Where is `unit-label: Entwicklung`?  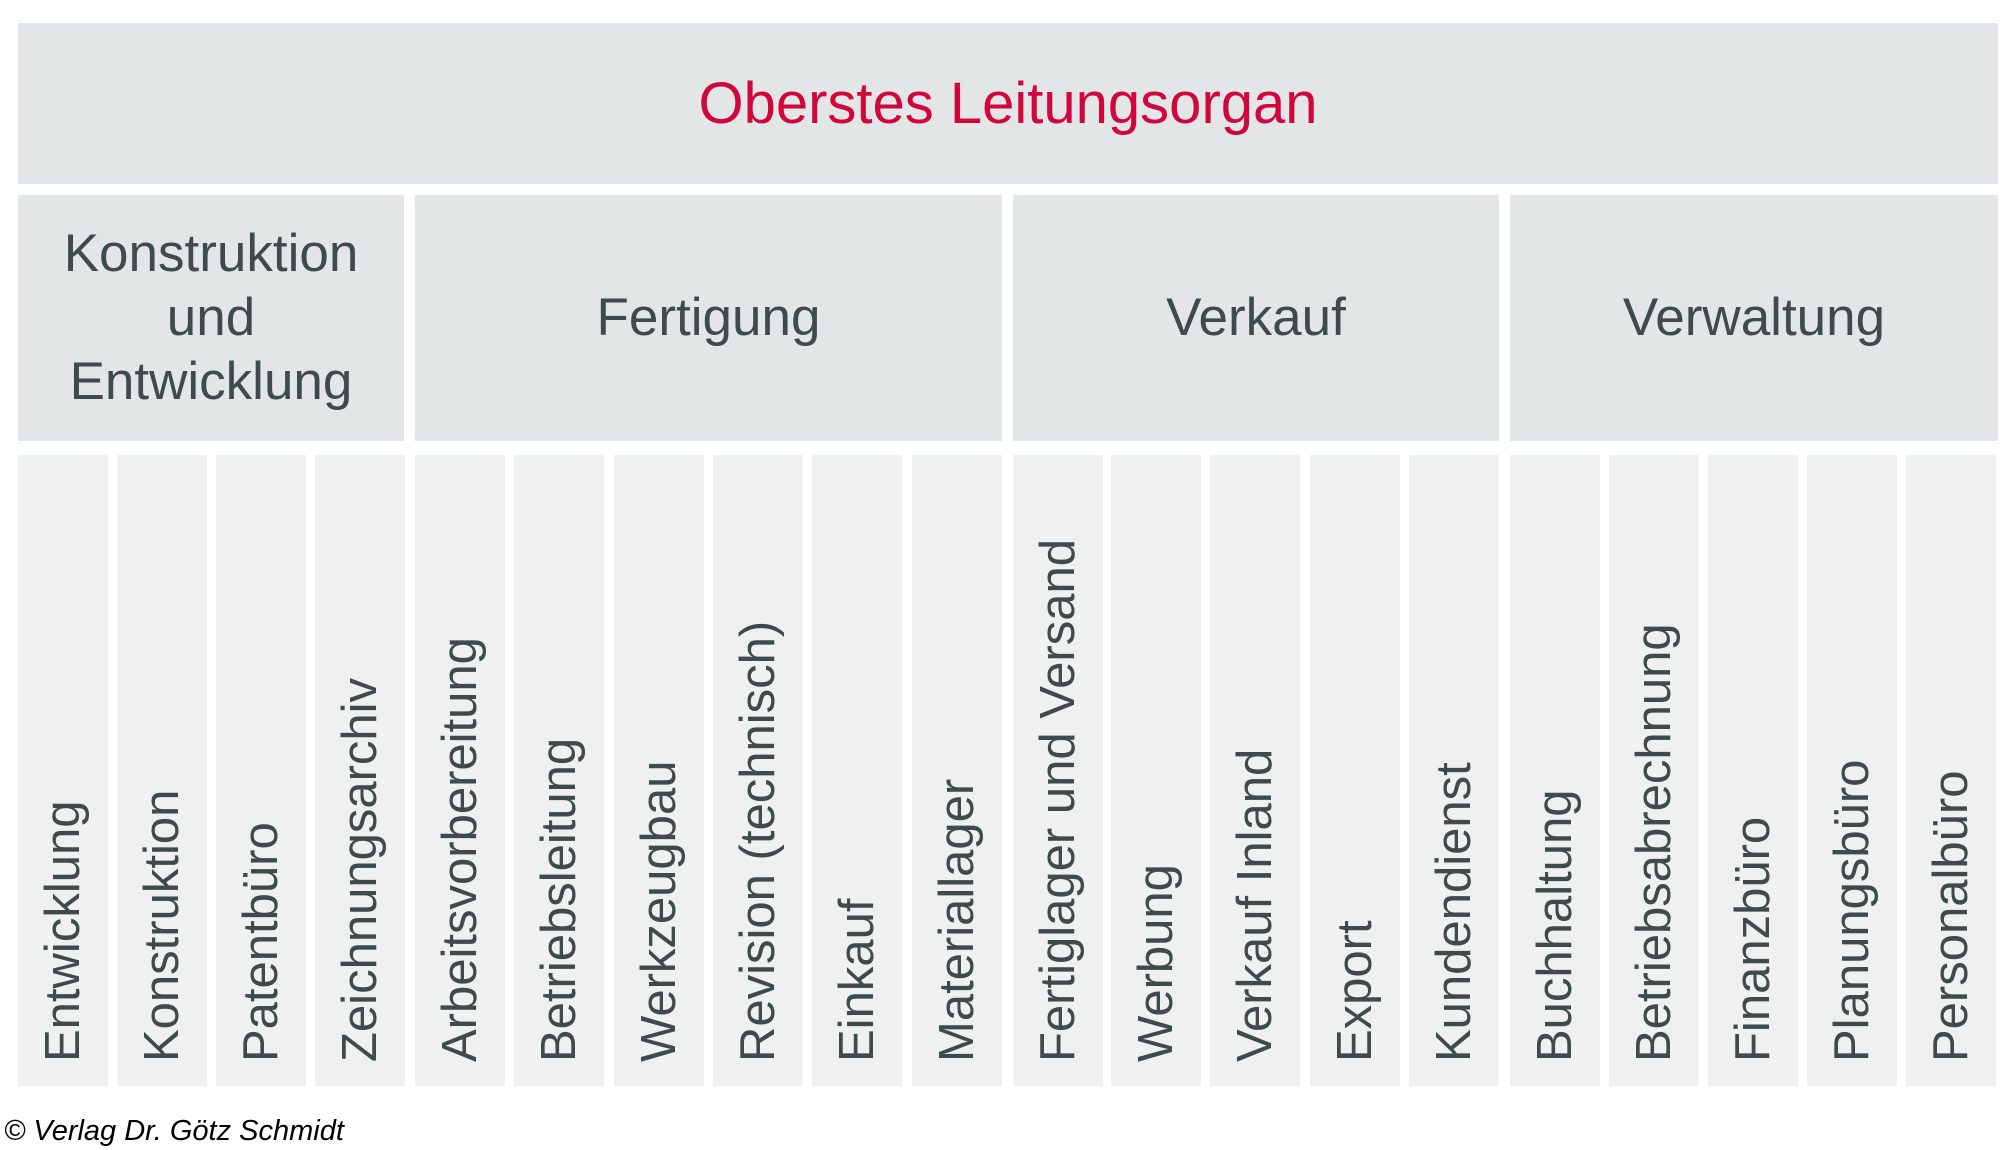 unit-label: Entwicklung is located at coordinates (63, 931).